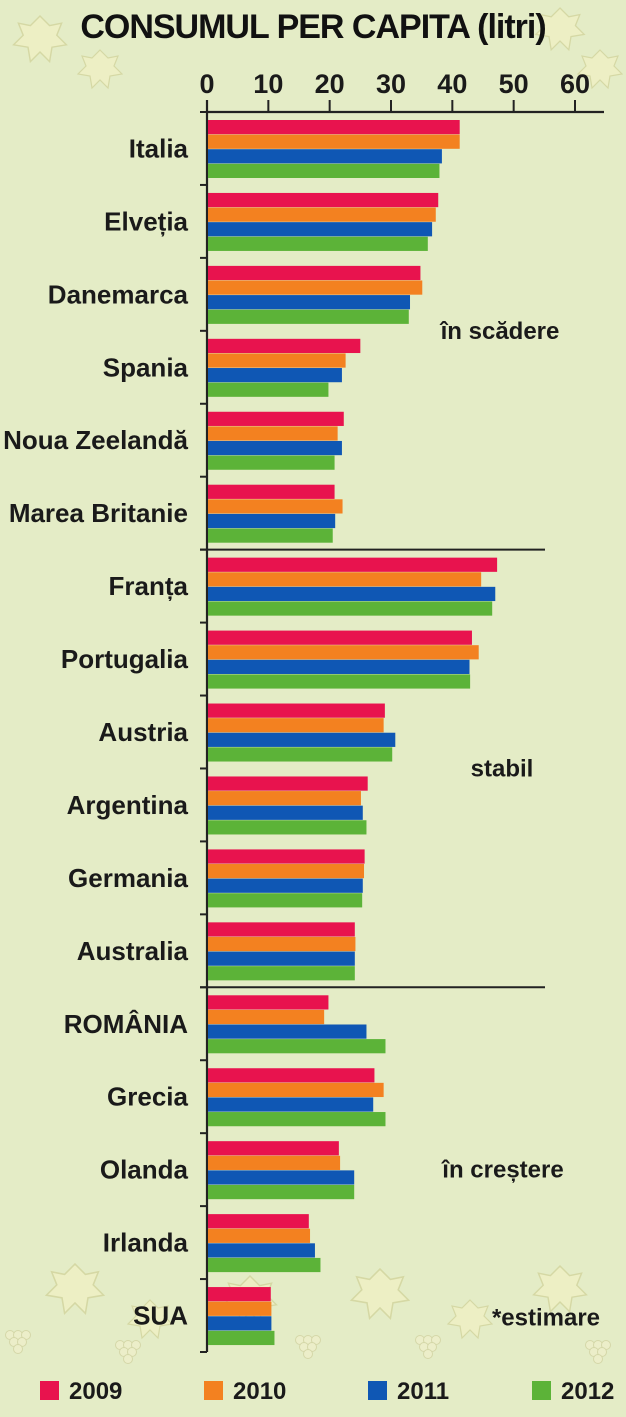 The width and height of the screenshot is (626, 1417). I want to click on legend-item: 2011, so click(408, 1391).